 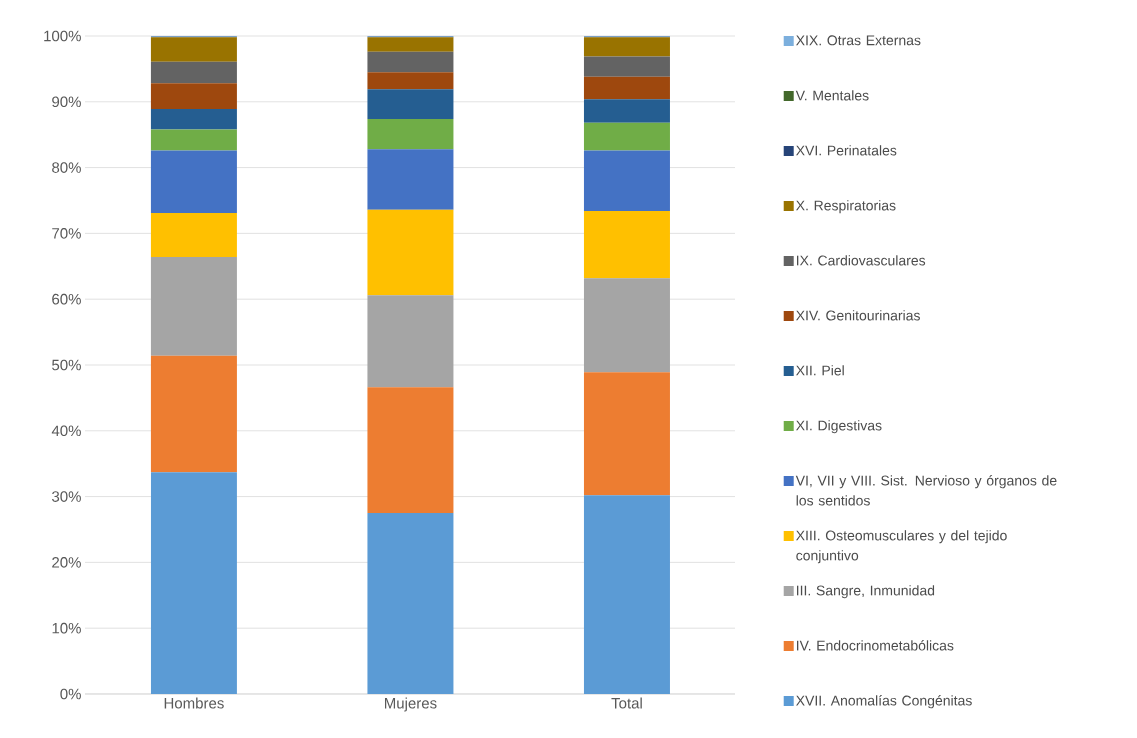 What do you see at coordinates (66, 562) in the screenshot?
I see `y-tick-label: 20%` at bounding box center [66, 562].